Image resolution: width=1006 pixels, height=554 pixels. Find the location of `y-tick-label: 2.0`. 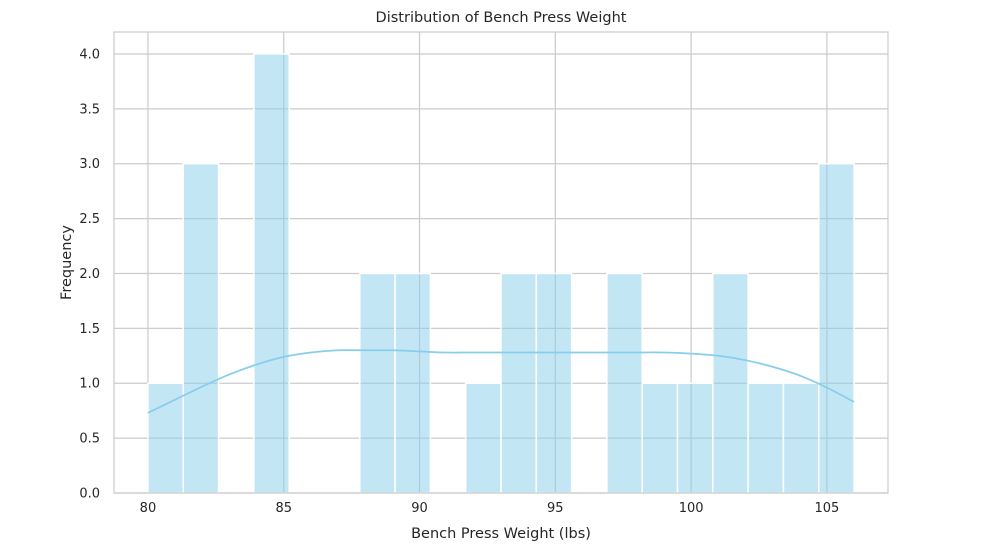

y-tick-label: 2.0 is located at coordinates (89, 274).